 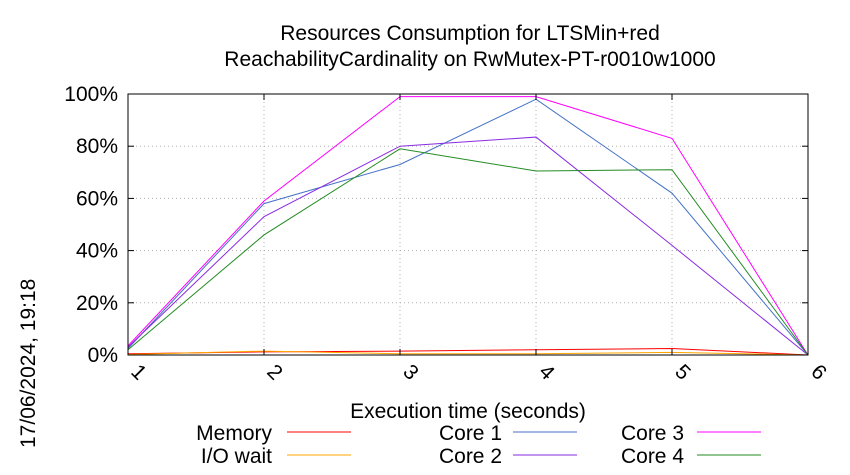 I want to click on series-line-i-o-wait, so click(x=468, y=353).